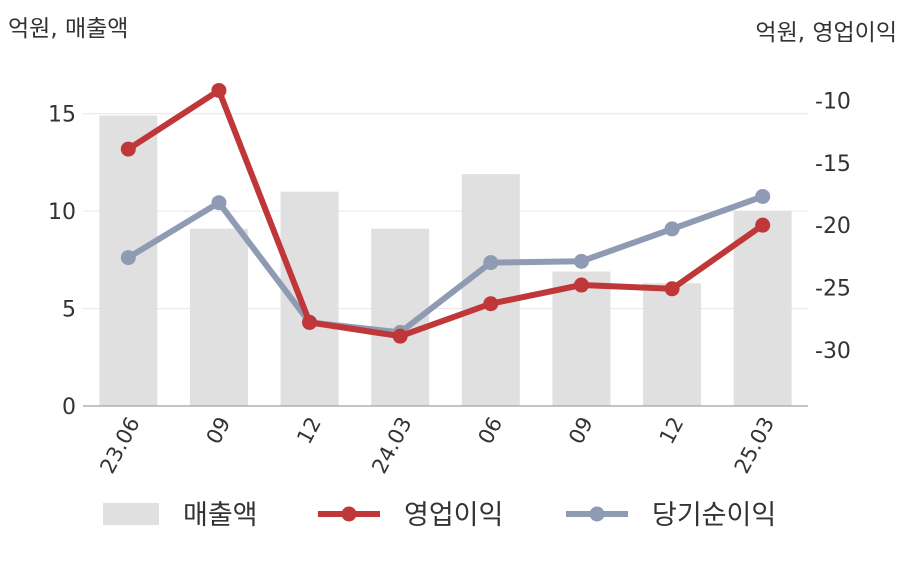 This screenshot has height=580, width=908. I want to click on left-axis-unit: 억원, 매출액, so click(68, 29).